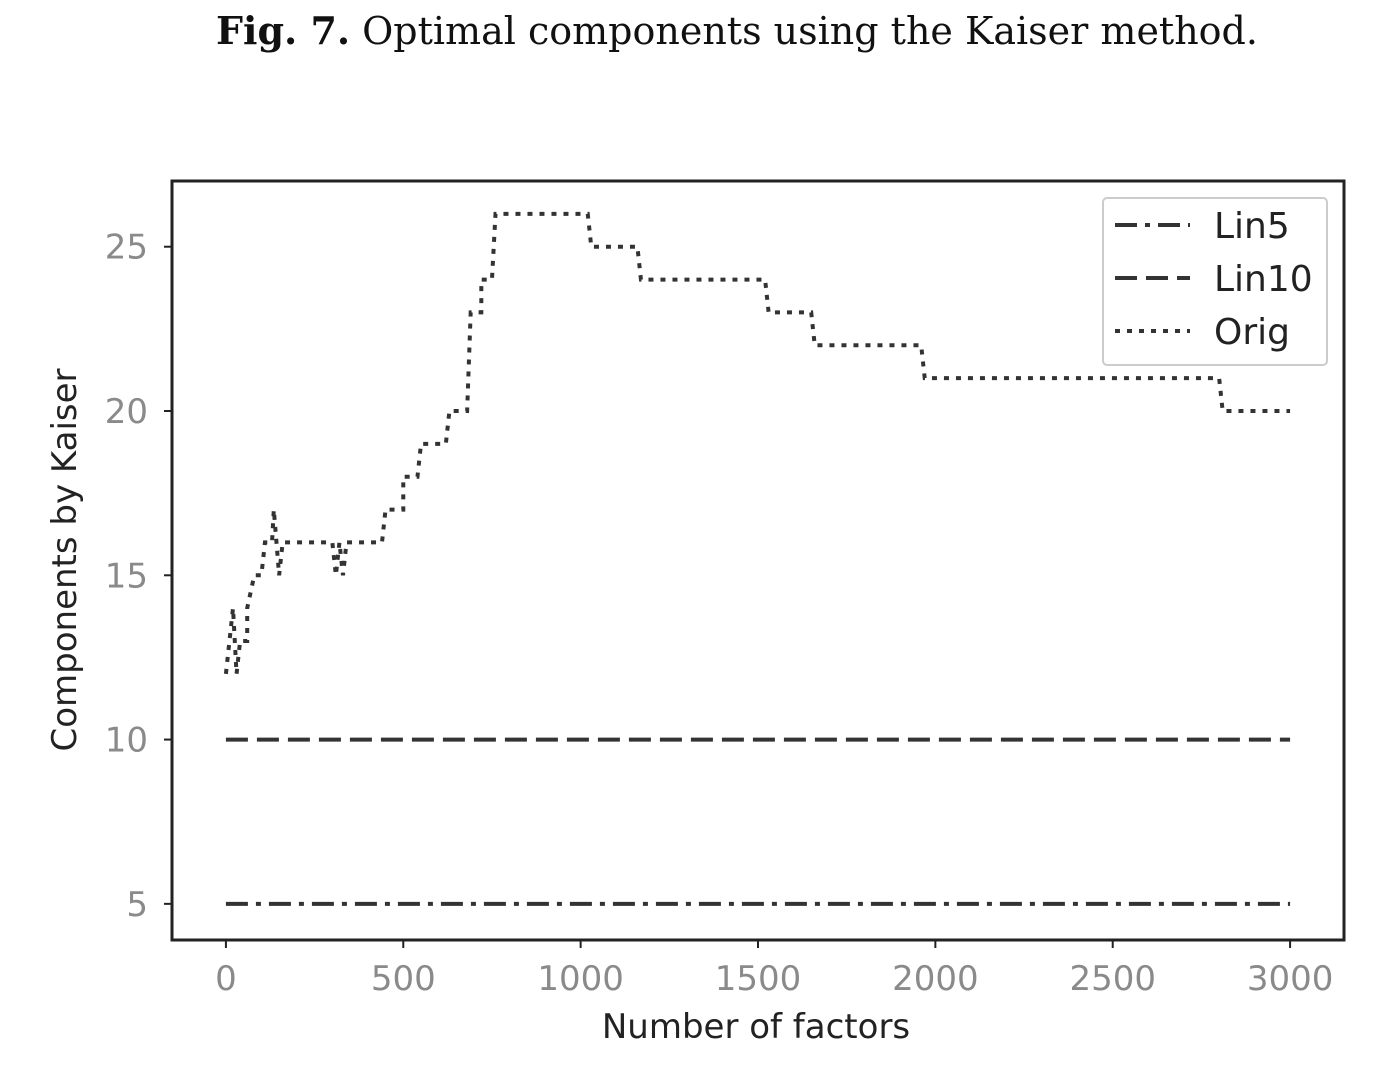 The height and width of the screenshot is (1088, 1376). I want to click on legend-label: Orig, so click(1252, 332).